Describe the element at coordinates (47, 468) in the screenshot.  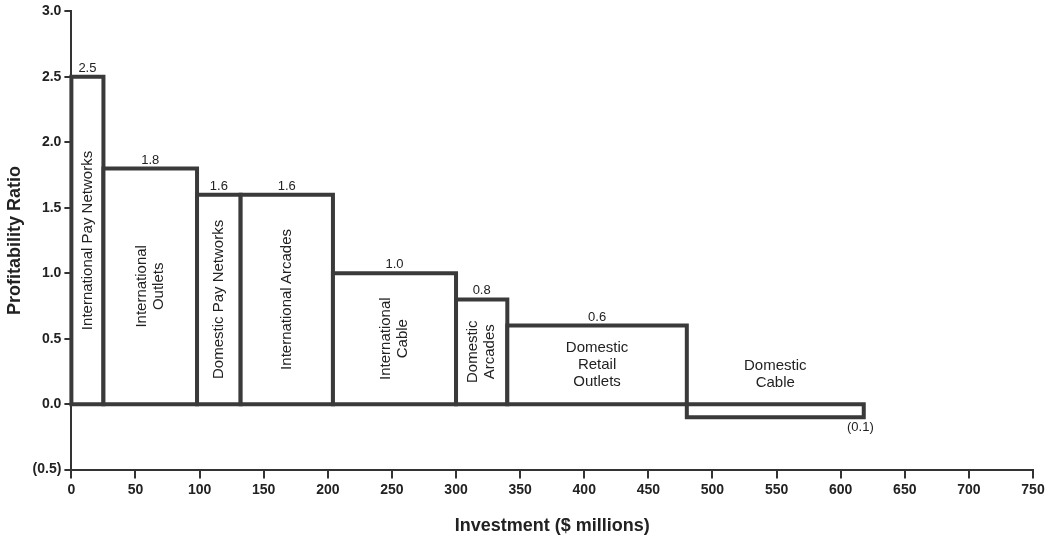
I see `y-tick-label: (0.5)` at that location.